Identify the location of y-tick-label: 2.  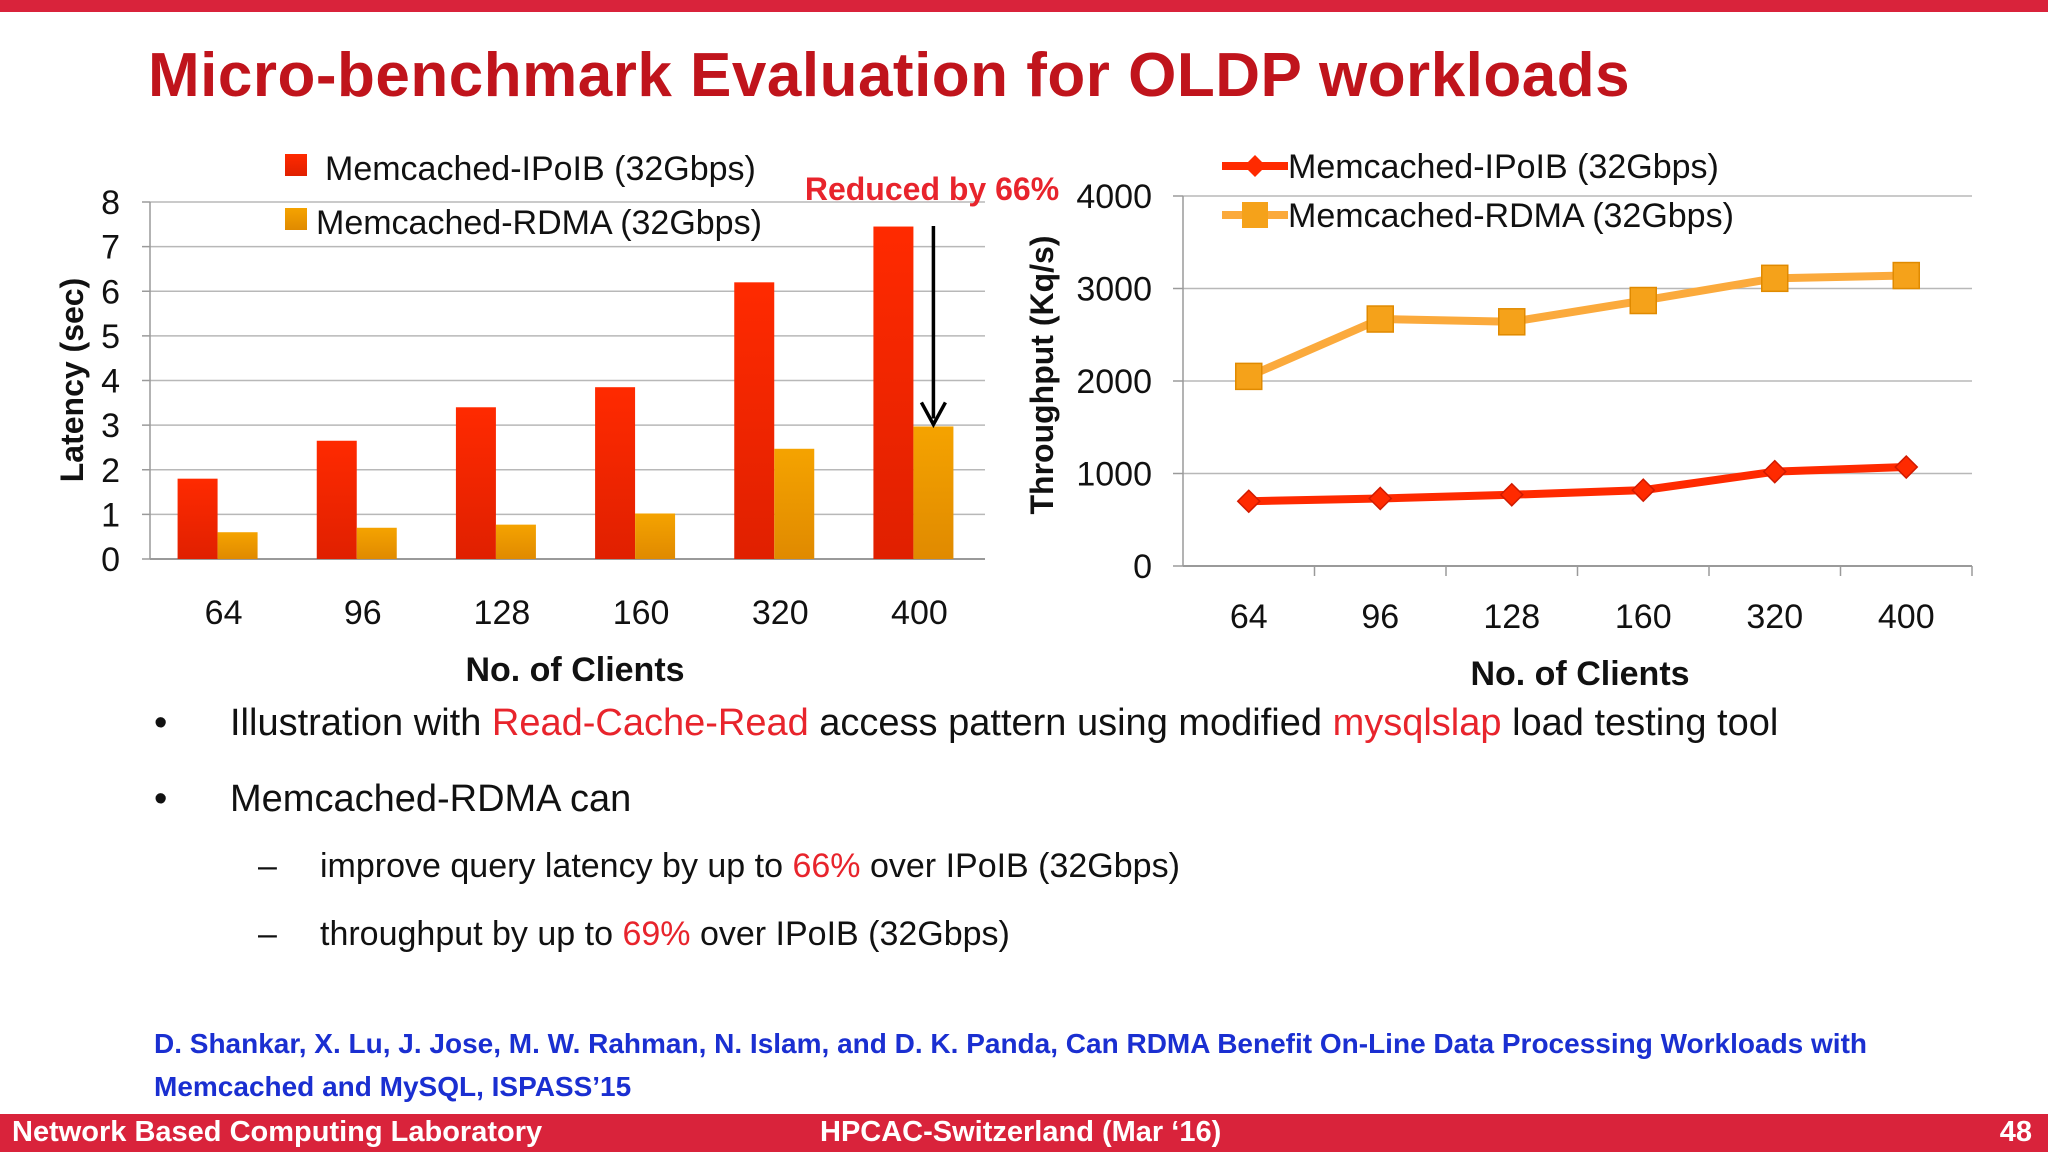
(110, 471).